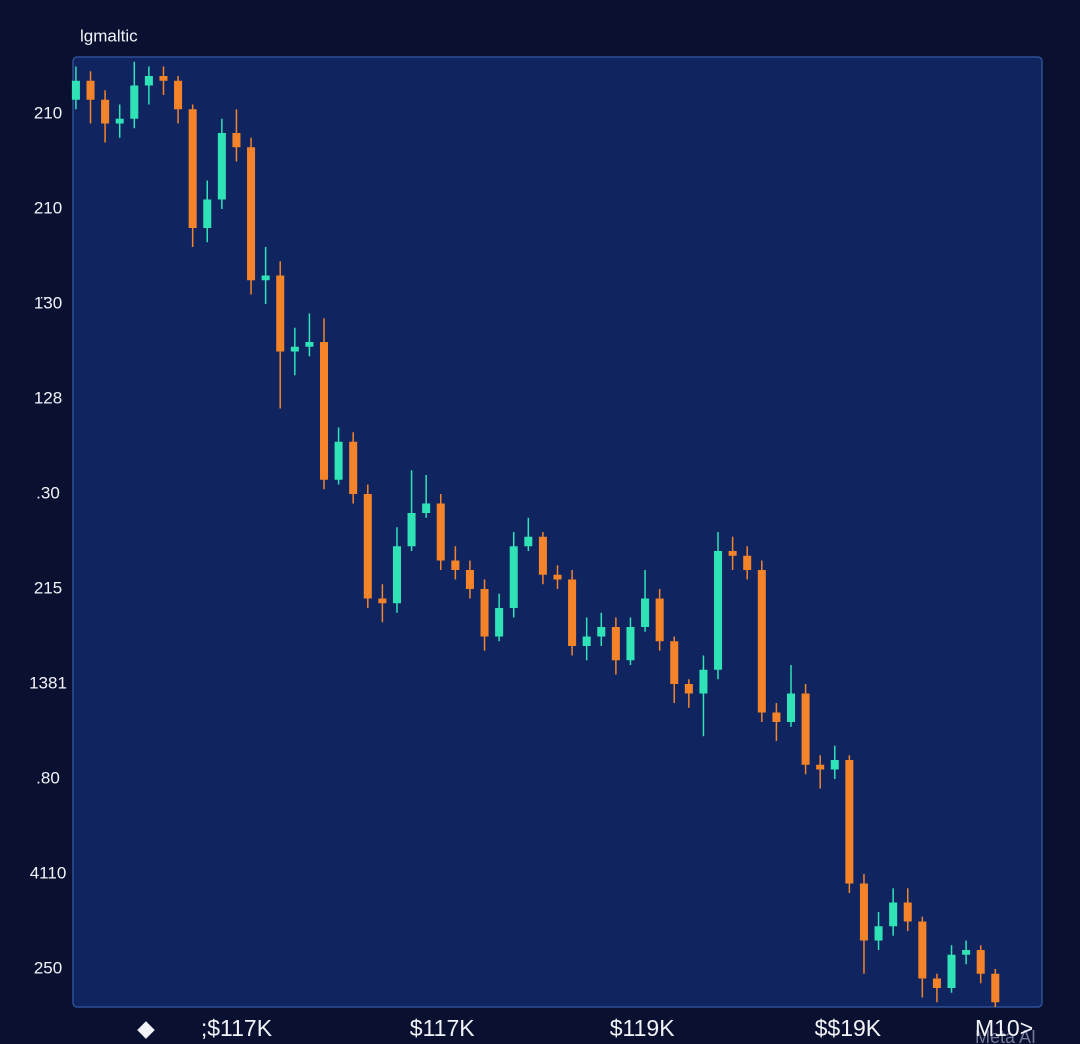 The height and width of the screenshot is (1044, 1080). Describe the element at coordinates (48, 682) in the screenshot. I see `y-tick-label: 1381` at that location.